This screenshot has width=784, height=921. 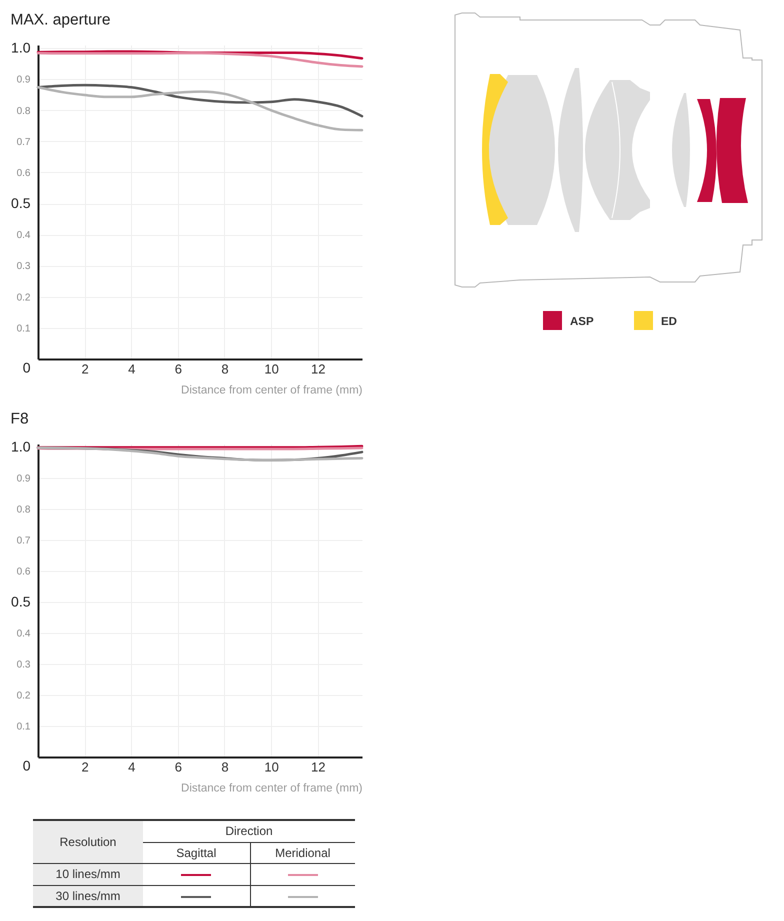 What do you see at coordinates (669, 322) in the screenshot?
I see `text: ED` at bounding box center [669, 322].